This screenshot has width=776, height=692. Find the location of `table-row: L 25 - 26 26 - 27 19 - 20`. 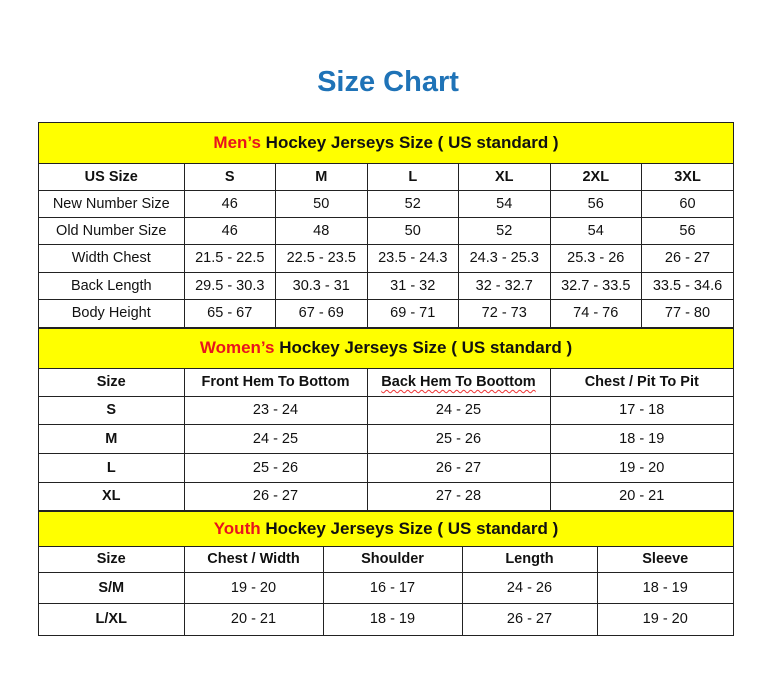

table-row: L 25 - 26 26 - 27 19 - 20 is located at coordinates (386, 467).